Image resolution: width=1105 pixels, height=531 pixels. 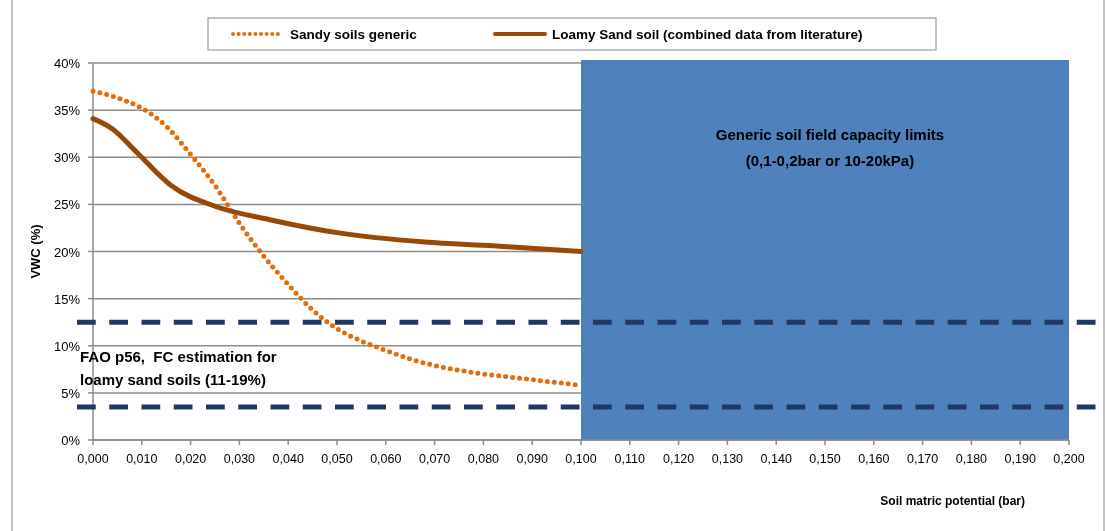 I want to click on annotation: FAO p56, FC estimation for loamy sand soils (11-19%), so click(x=178, y=367).